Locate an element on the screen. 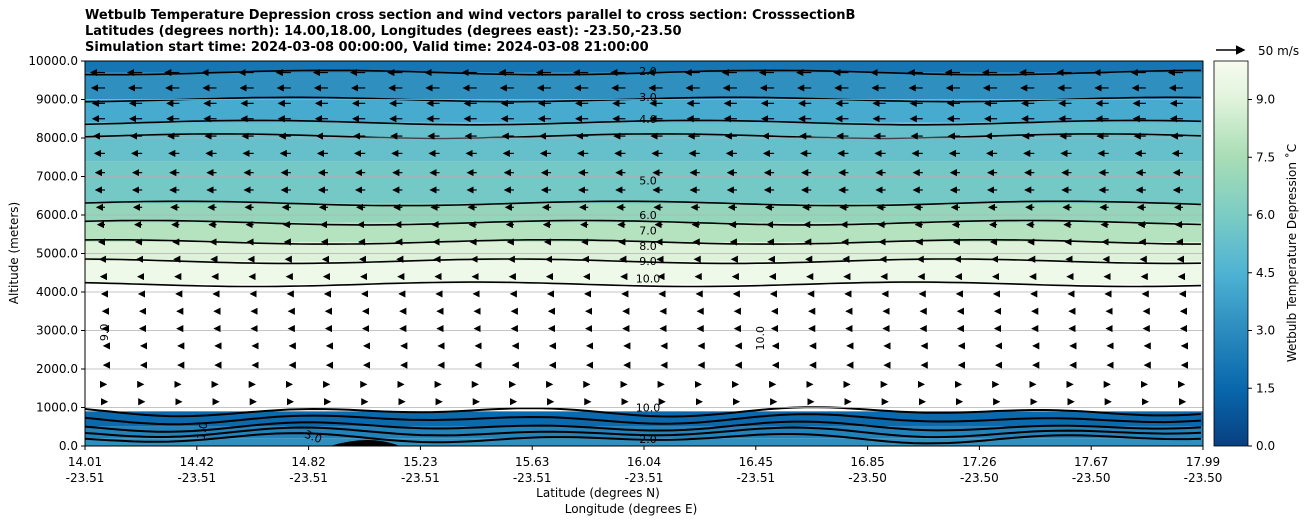  x-tick-lat-1: 14.42 is located at coordinates (197, 462).